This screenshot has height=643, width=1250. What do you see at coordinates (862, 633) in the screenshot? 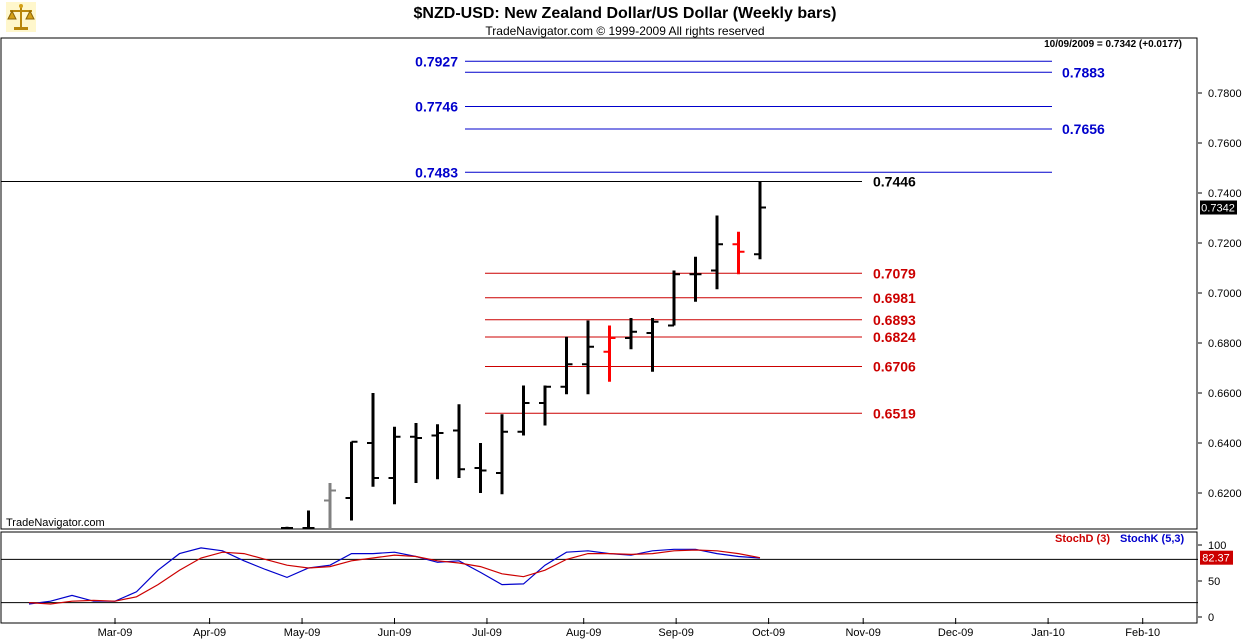
I see `time-tick-label: Nov-09` at bounding box center [862, 633].